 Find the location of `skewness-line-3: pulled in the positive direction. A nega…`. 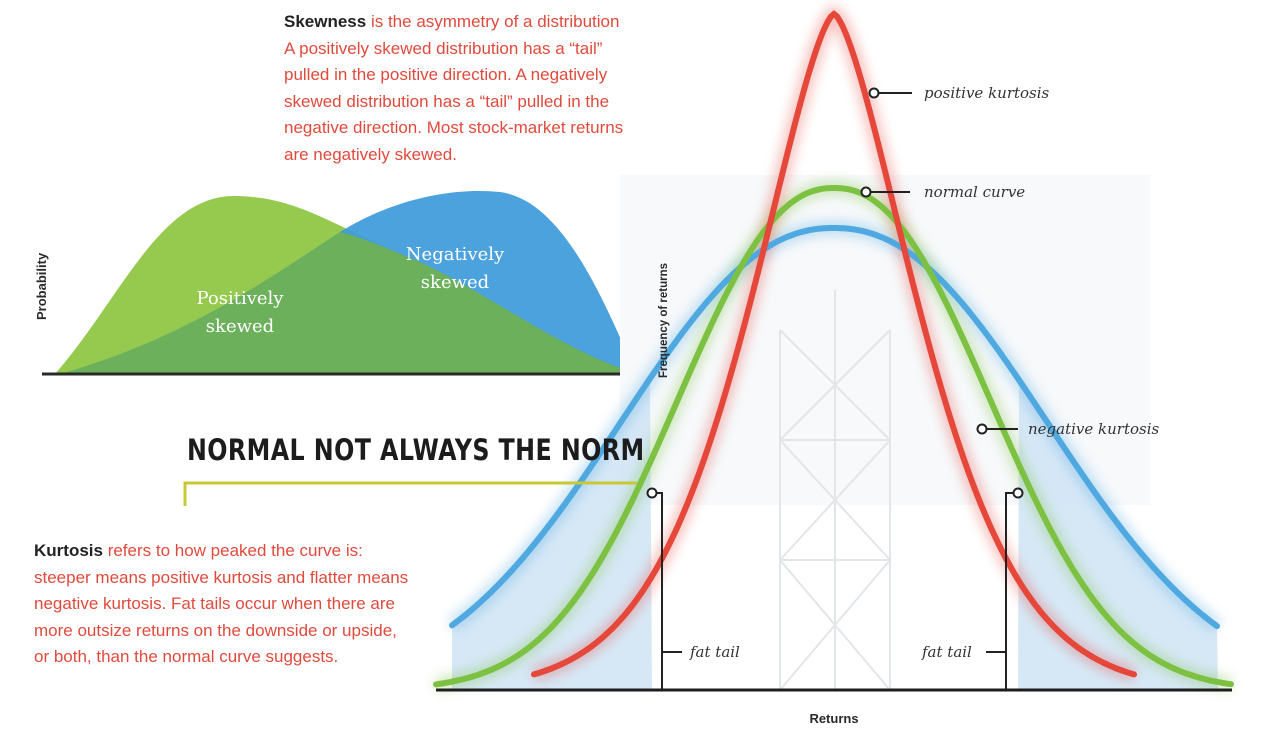

skewness-line-3: pulled in the positive direction. A nega… is located at coordinates (446, 74).